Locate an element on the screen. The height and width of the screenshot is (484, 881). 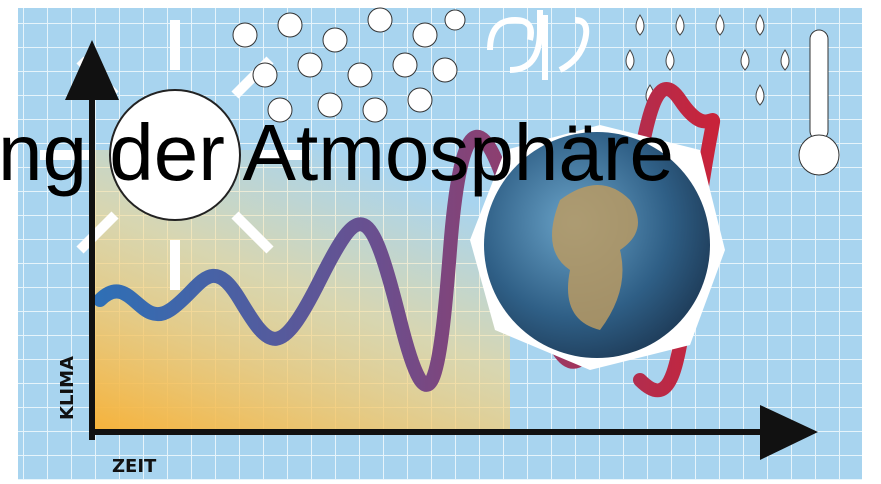
slide-title: ng der Atmosphäre is located at coordinates (337, 152).